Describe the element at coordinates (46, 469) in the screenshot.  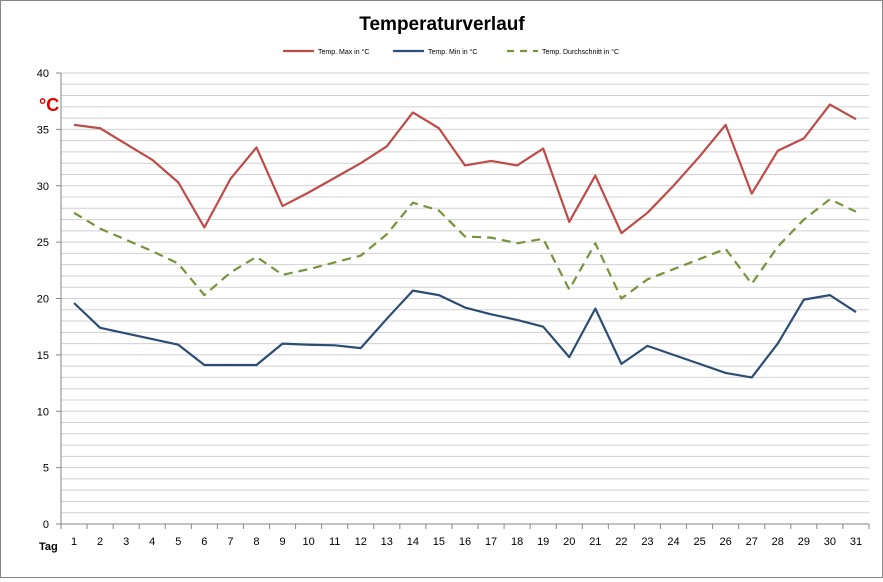
I see `y-tick-label: 5` at that location.